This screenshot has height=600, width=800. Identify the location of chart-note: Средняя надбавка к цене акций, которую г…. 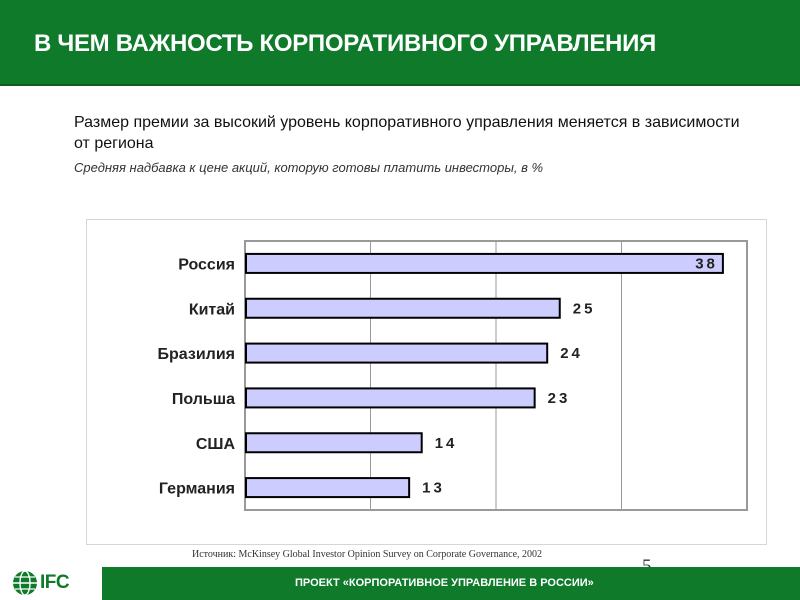
(309, 167).